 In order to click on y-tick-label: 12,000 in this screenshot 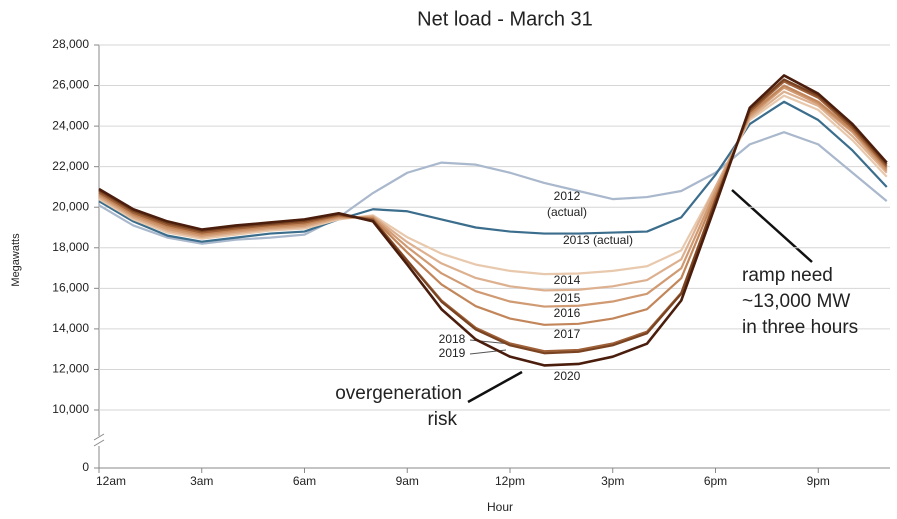, I will do `click(70, 369)`.